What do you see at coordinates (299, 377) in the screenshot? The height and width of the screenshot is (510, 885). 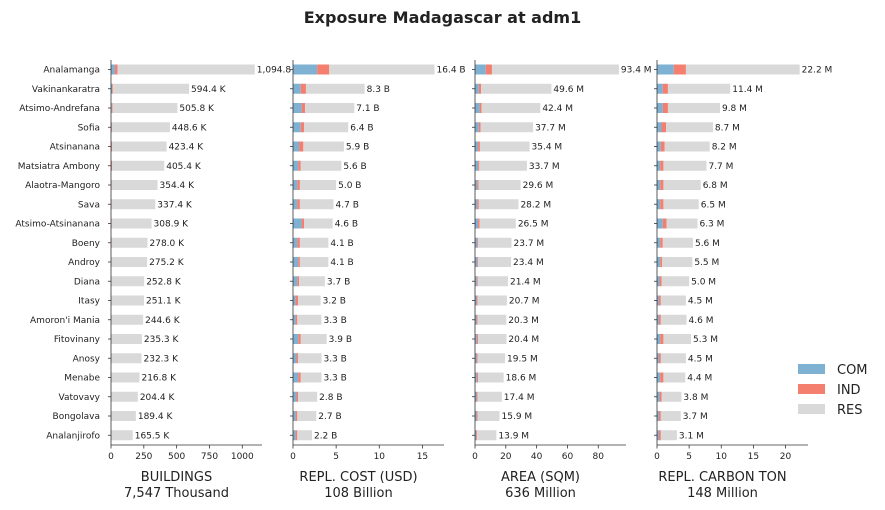 I see `bar-ind-menabe` at bounding box center [299, 377].